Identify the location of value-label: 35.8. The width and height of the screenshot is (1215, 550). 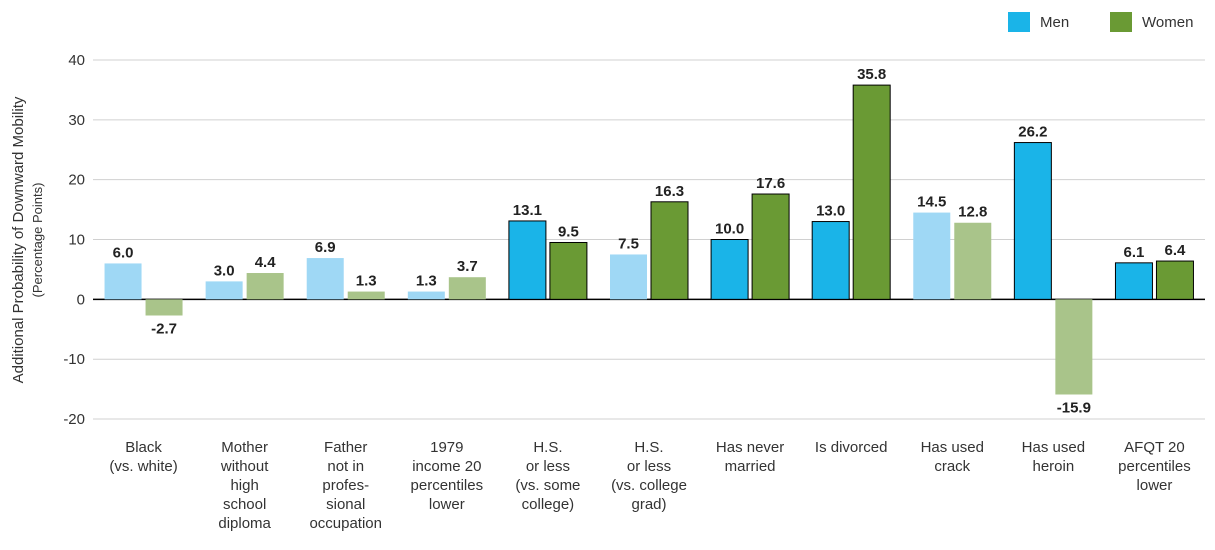
(871, 74).